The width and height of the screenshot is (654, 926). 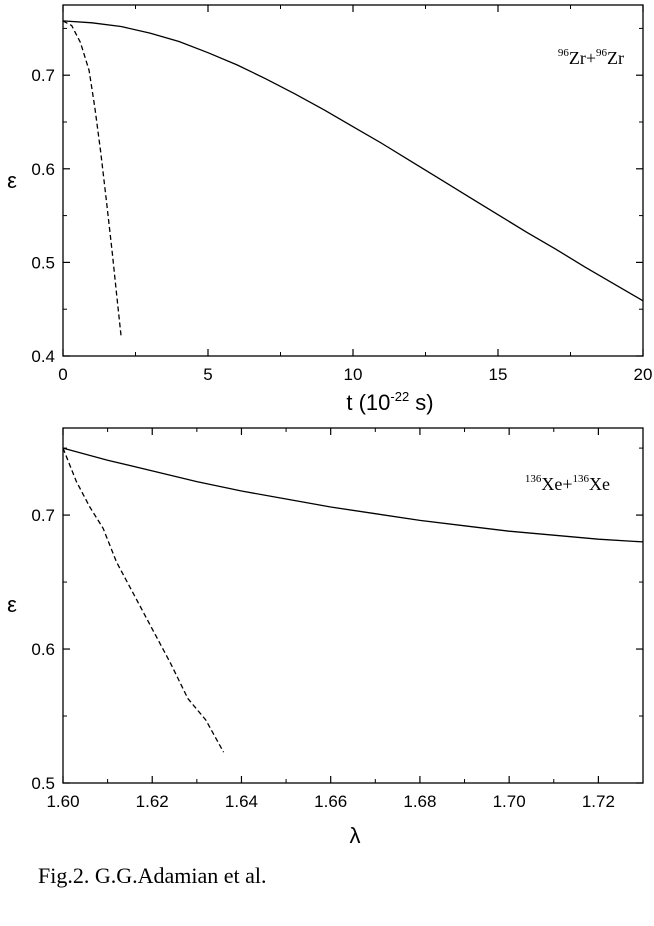 What do you see at coordinates (12, 604) in the screenshot?
I see `bottom-chart-y-axis-label: ε` at bounding box center [12, 604].